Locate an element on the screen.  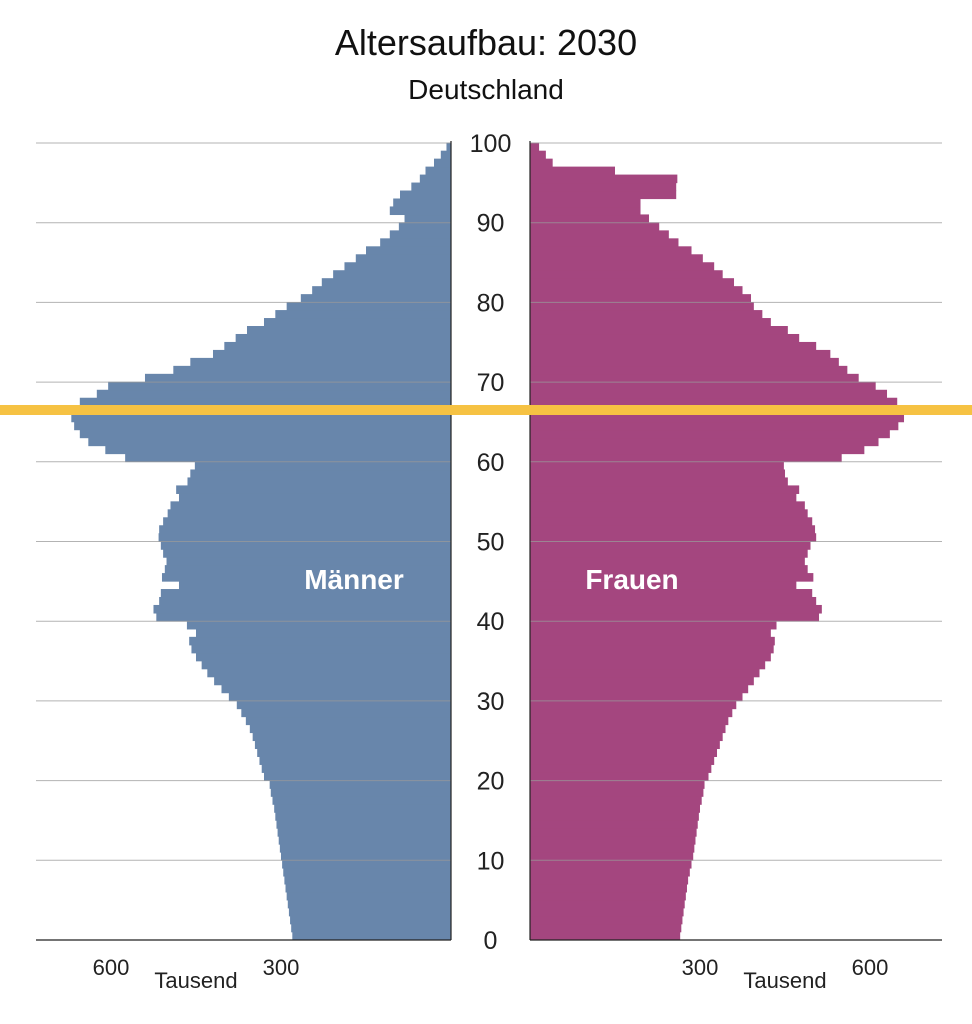
chart-subtitle: Deutschland is located at coordinates (486, 89).